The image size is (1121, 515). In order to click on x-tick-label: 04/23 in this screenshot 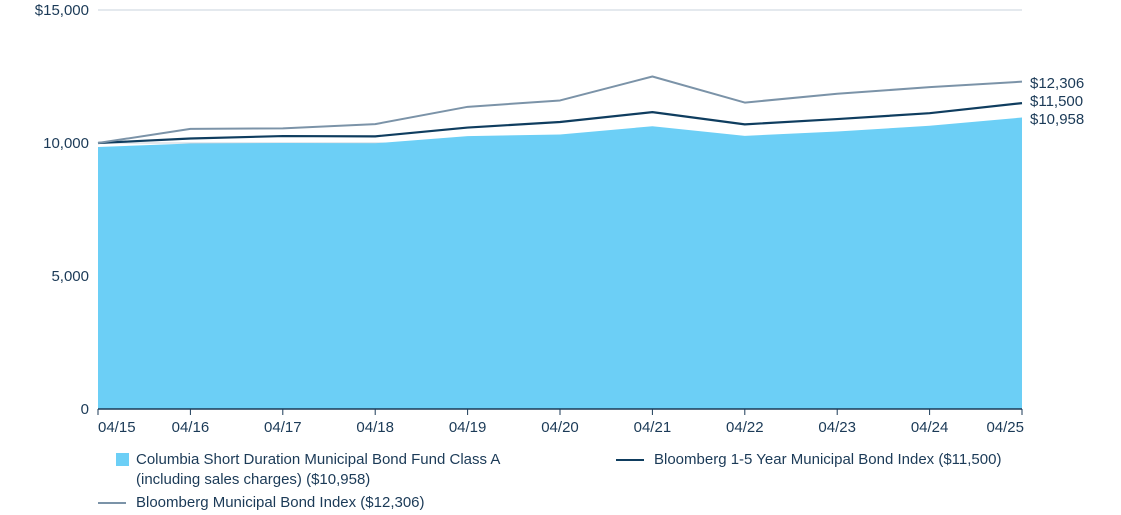, I will do `click(837, 427)`.